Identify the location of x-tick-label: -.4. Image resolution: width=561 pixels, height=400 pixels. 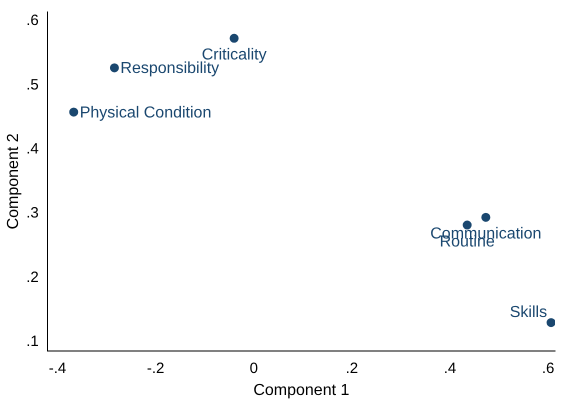
(57, 368).